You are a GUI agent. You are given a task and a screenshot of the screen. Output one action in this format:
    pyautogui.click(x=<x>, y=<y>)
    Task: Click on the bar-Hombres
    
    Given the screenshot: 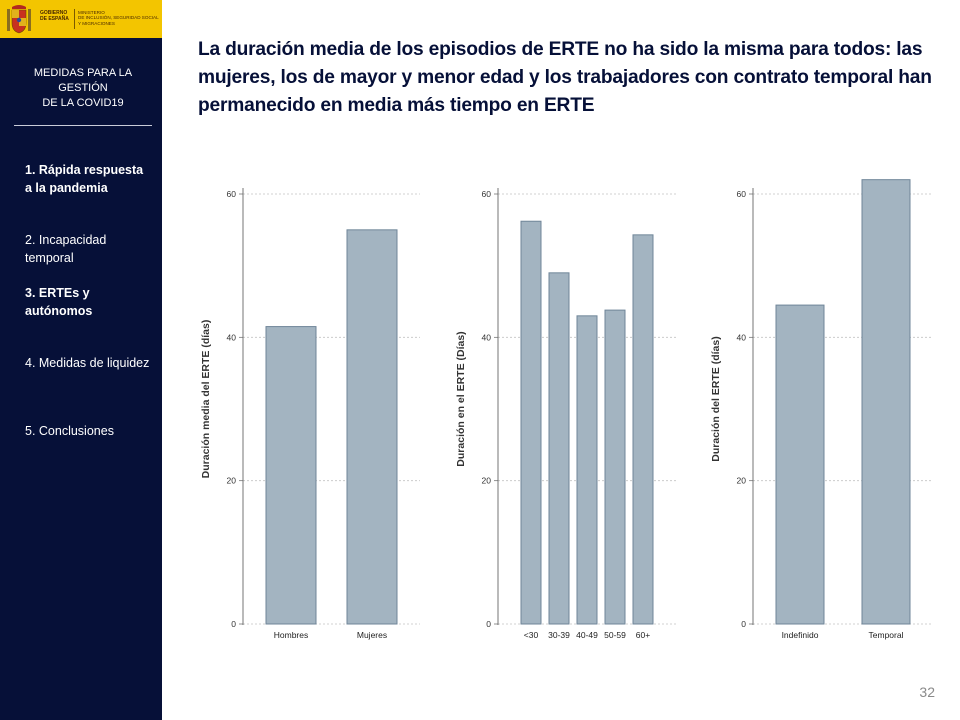 What is the action you would take?
    pyautogui.click(x=291, y=475)
    